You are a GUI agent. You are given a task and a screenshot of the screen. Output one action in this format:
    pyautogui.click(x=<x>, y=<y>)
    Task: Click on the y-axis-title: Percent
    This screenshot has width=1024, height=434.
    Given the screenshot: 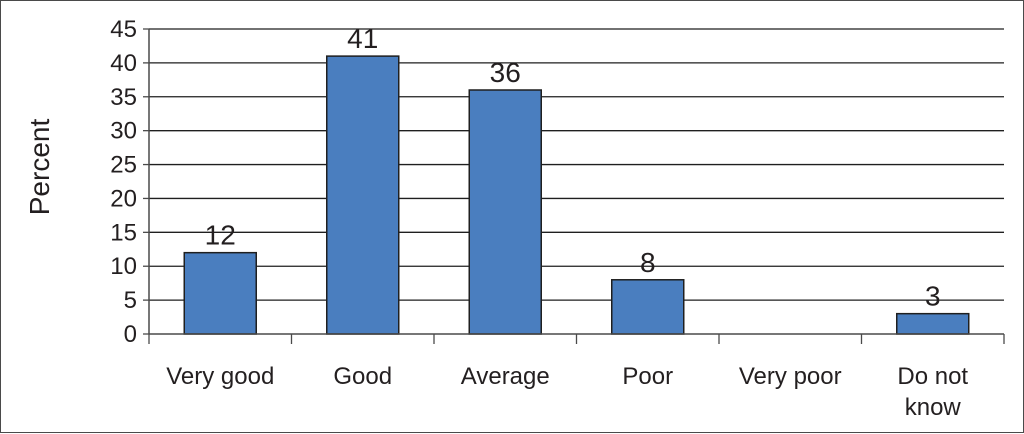 What is the action you would take?
    pyautogui.click(x=39, y=167)
    